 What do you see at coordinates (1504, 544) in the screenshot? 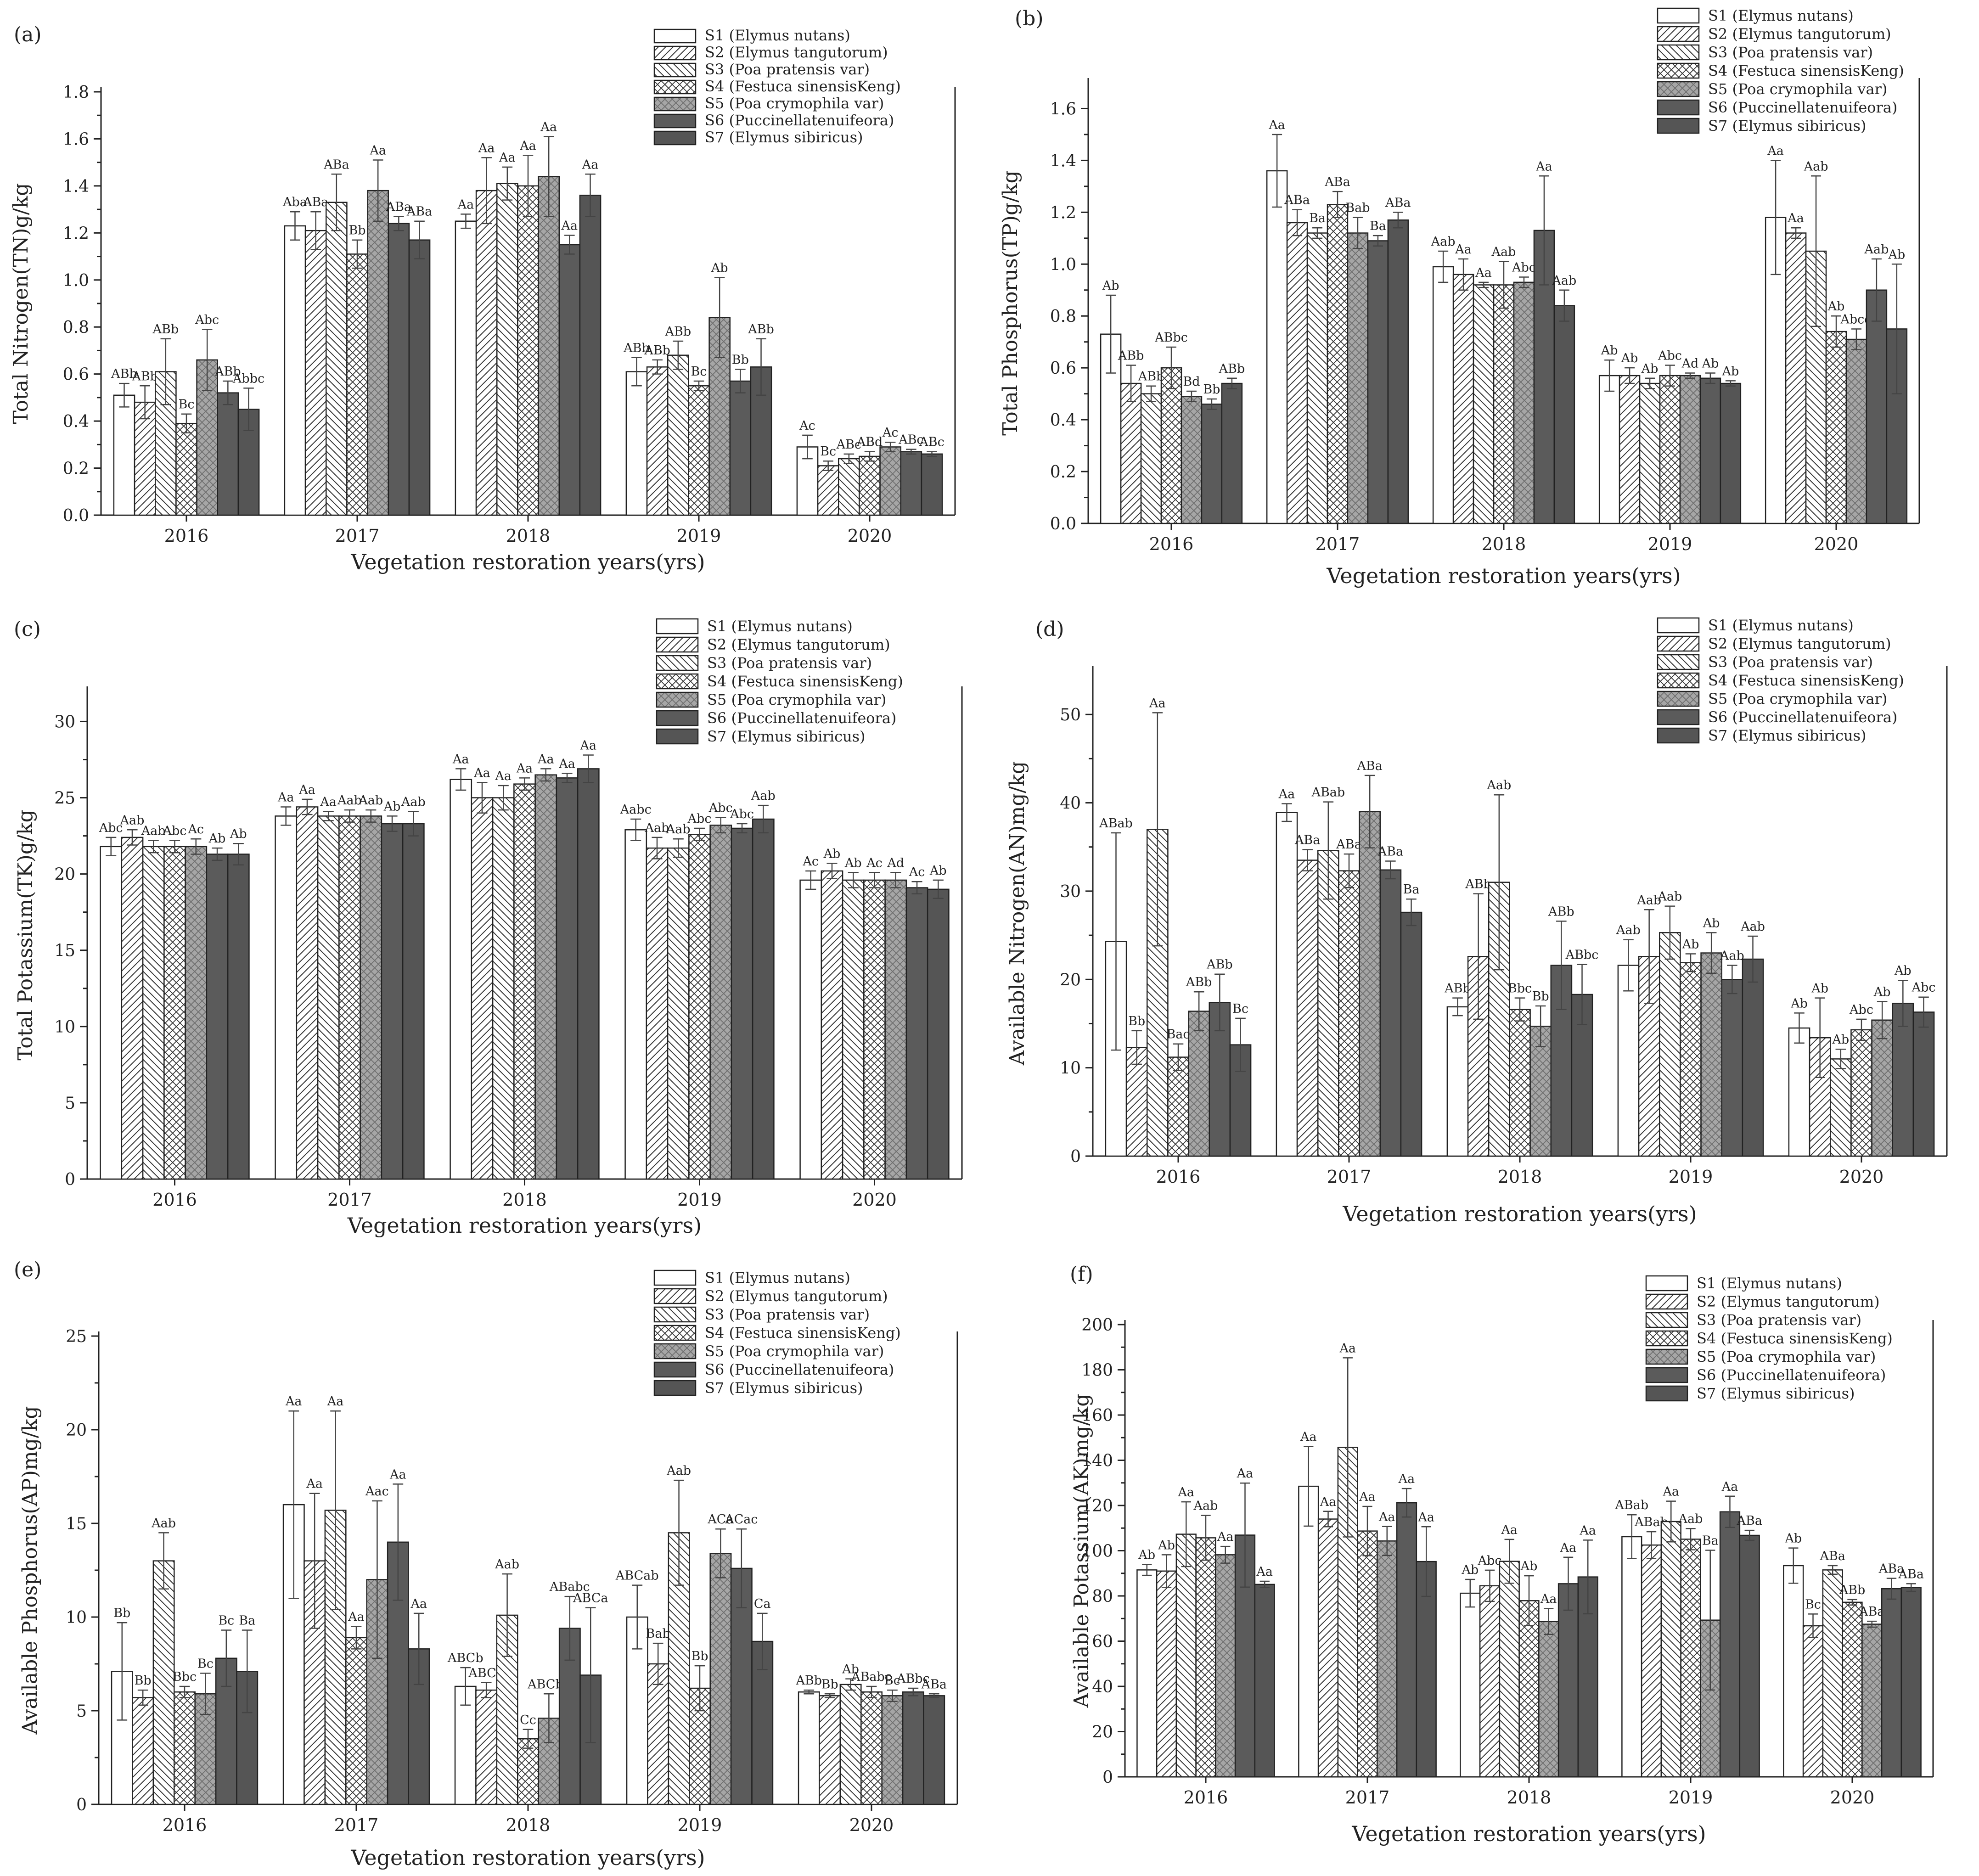
I see `x-tick-label: 2018` at bounding box center [1504, 544].